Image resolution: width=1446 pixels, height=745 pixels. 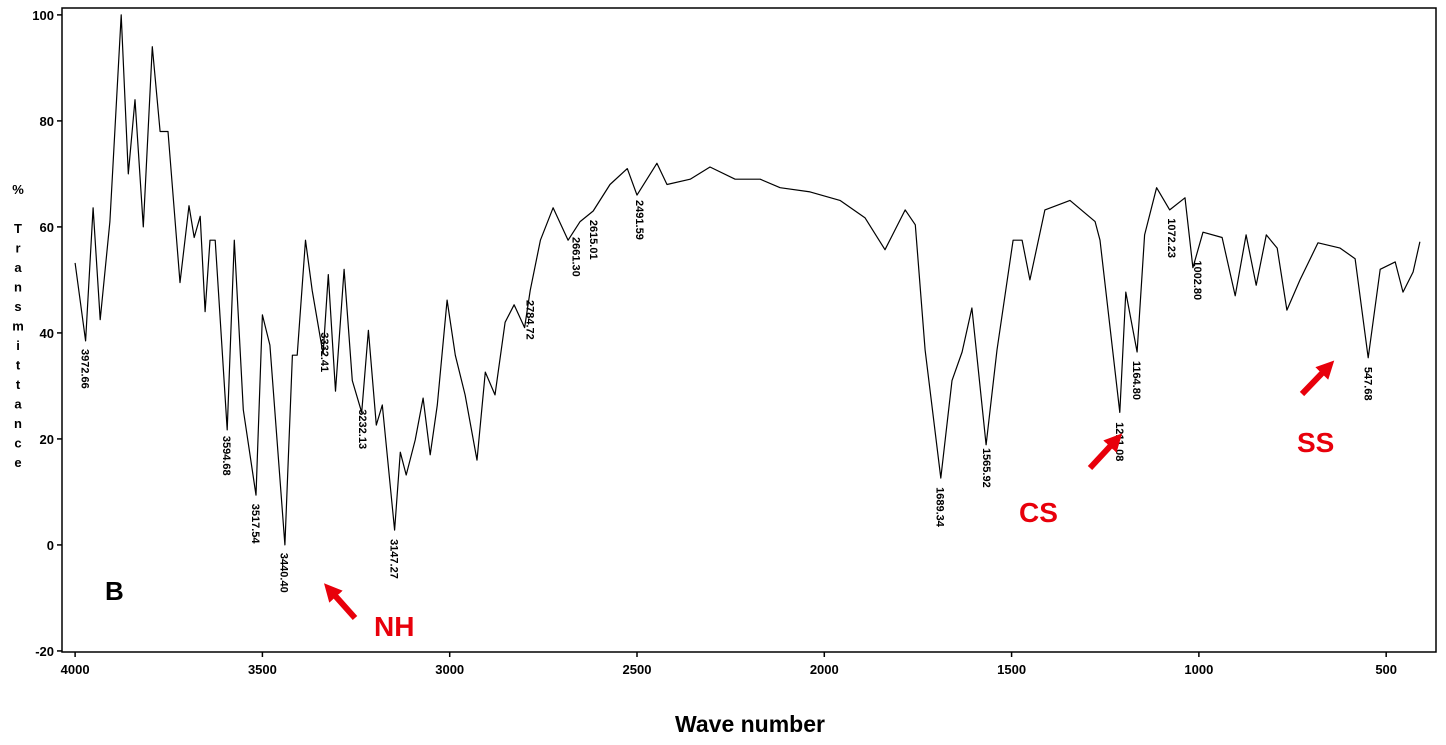 What do you see at coordinates (1171, 238) in the screenshot?
I see `peak-label: 1072.23` at bounding box center [1171, 238].